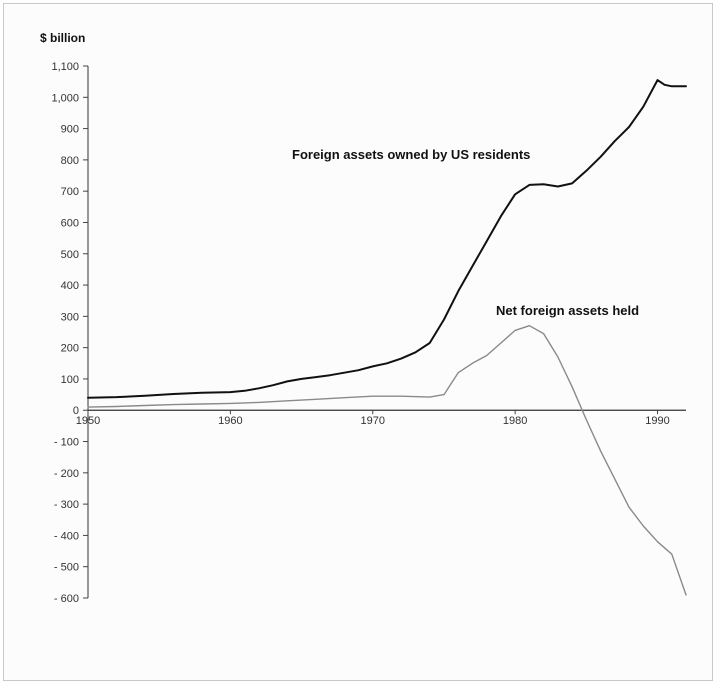 This screenshot has width=718, height=686. What do you see at coordinates (66, 443) in the screenshot?
I see `y-tick-label: - 100` at bounding box center [66, 443].